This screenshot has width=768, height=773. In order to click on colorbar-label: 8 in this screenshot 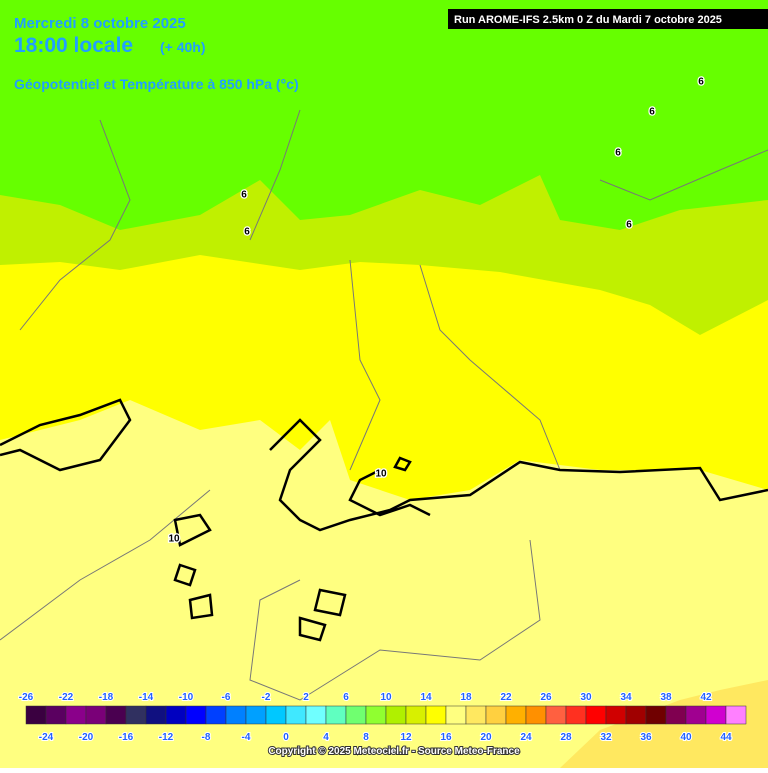, I will do `click(366, 737)`.